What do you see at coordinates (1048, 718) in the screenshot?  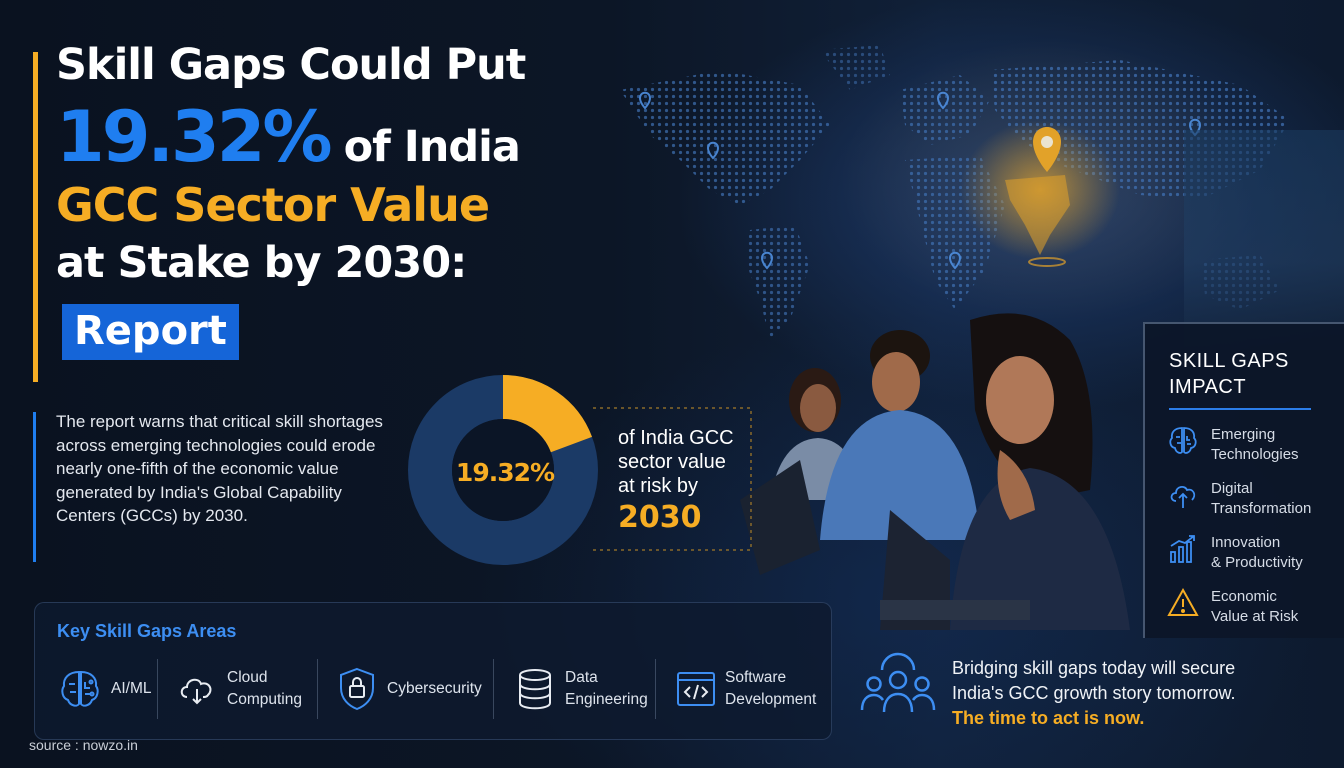 I see `closing-call-to-action: The time to act is now.` at bounding box center [1048, 718].